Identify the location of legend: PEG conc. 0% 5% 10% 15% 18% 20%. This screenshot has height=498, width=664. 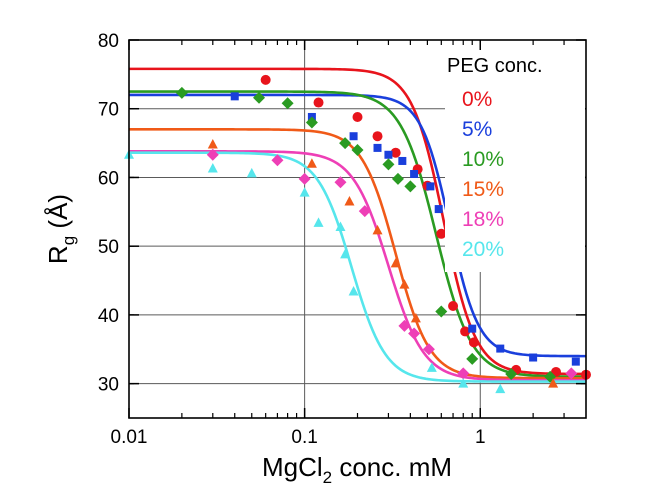
(515, 161).